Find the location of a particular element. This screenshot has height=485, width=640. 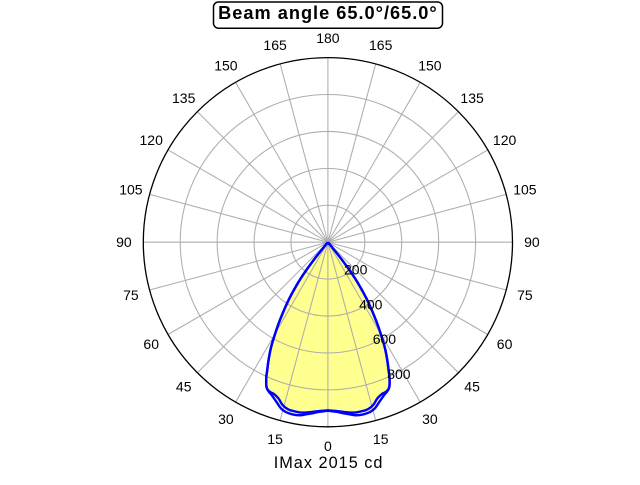

svg-text: 800 is located at coordinates (399, 374).